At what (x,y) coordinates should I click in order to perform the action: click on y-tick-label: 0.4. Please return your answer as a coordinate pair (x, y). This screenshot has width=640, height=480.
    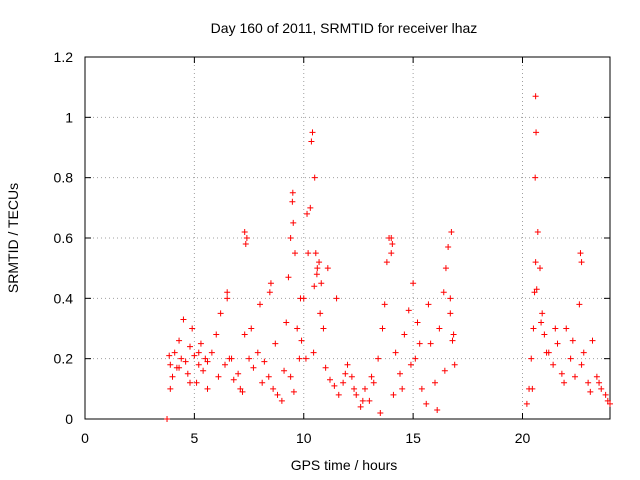
    Looking at the image, I should click on (64, 298).